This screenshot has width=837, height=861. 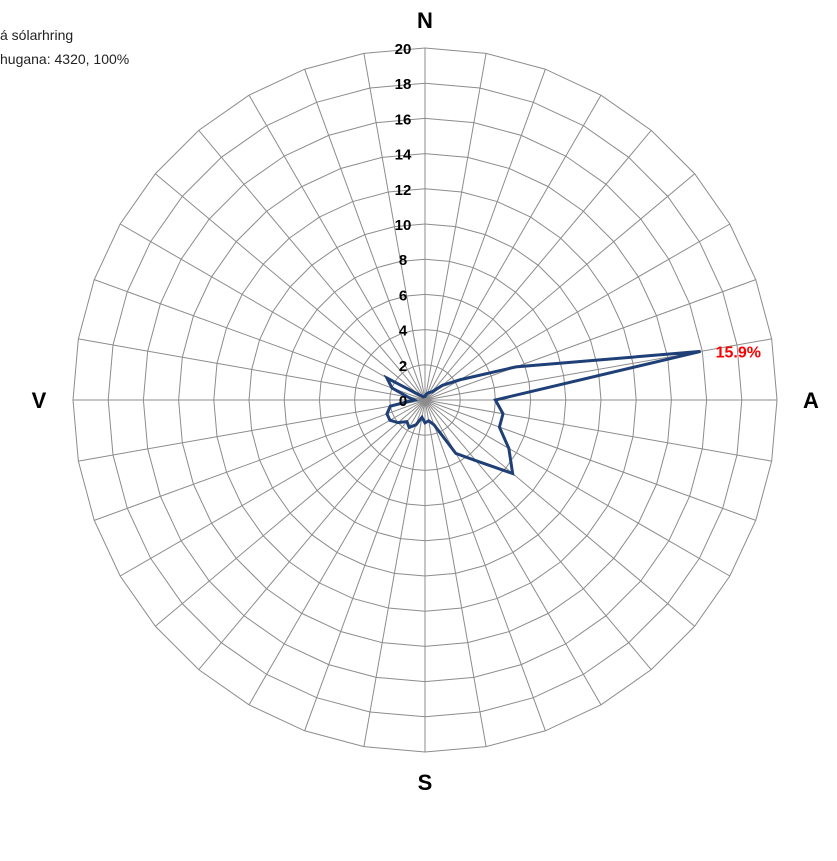 What do you see at coordinates (403, 295) in the screenshot?
I see `radial-tick-label: 6` at bounding box center [403, 295].